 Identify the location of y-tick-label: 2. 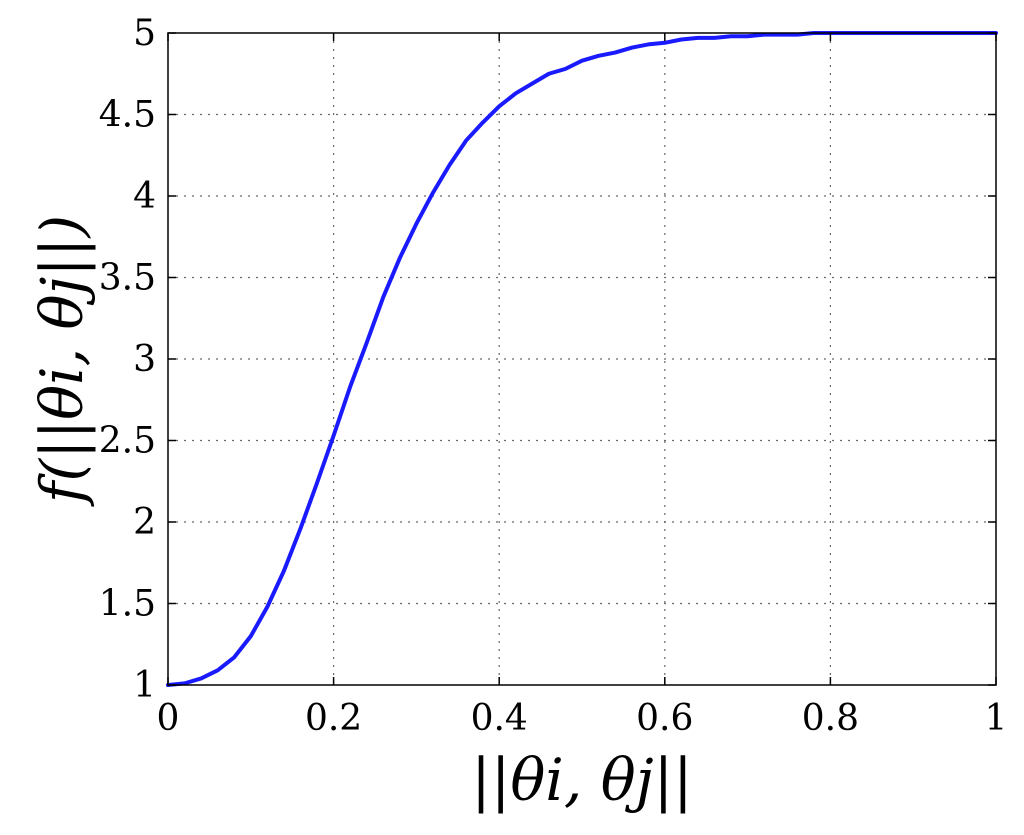
(144, 522).